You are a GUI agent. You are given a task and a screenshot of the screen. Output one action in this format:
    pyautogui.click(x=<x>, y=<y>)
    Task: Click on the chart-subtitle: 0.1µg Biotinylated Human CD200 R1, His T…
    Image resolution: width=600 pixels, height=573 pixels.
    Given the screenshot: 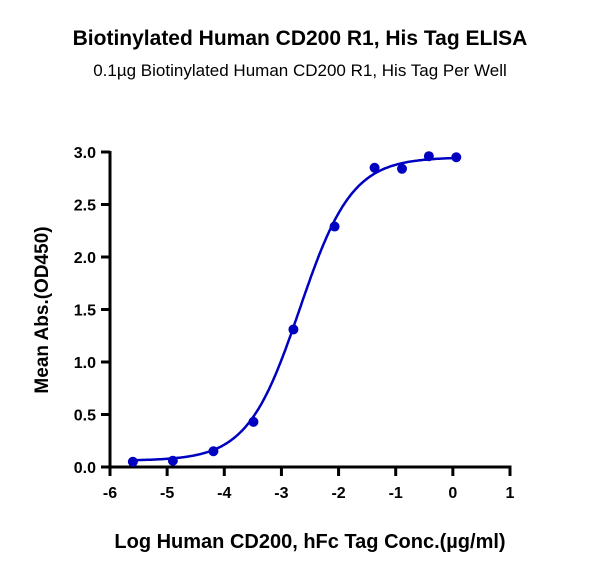 What is the action you would take?
    pyautogui.click(x=300, y=70)
    